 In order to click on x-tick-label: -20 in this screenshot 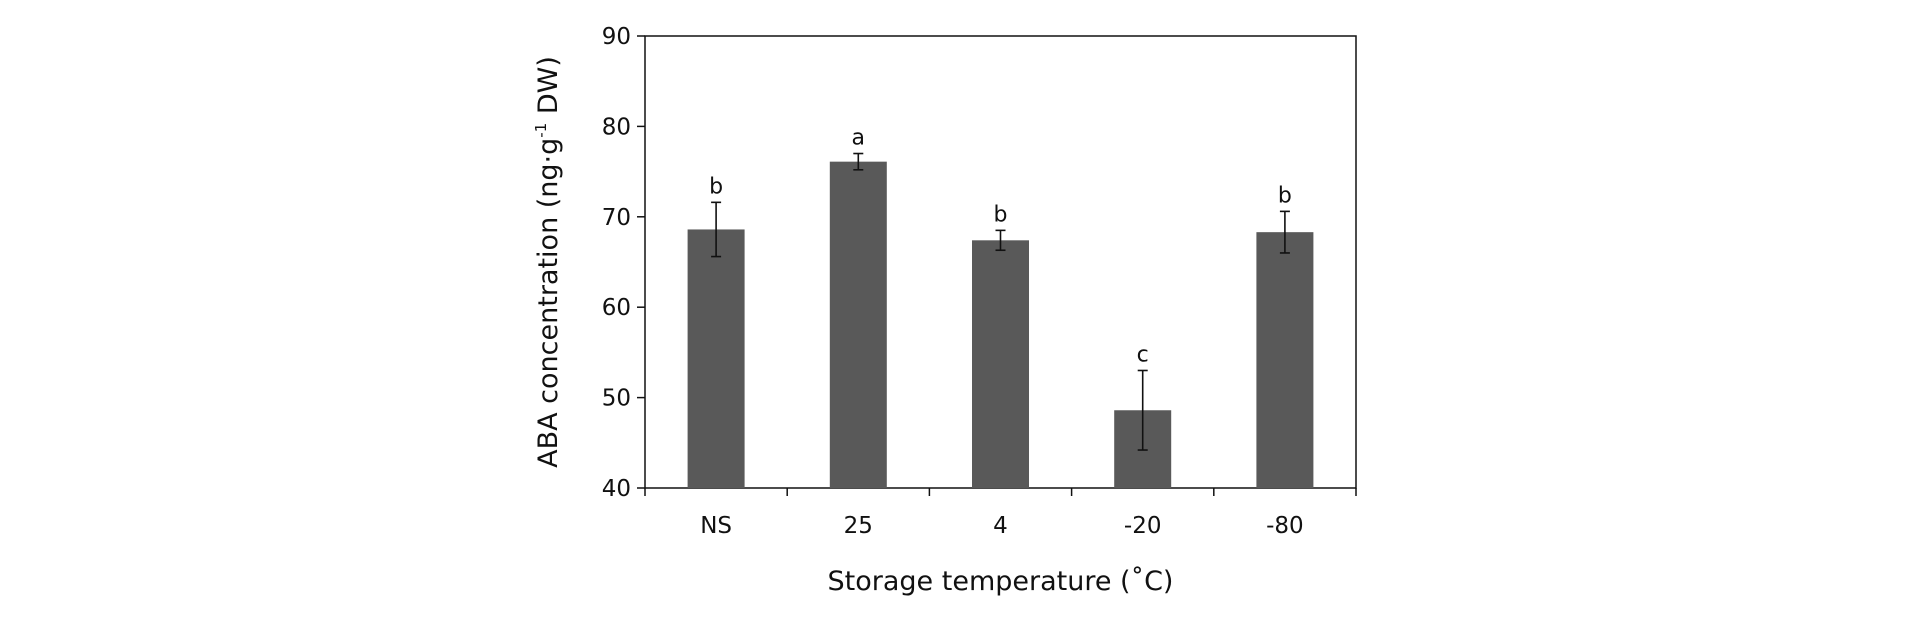, I will do `click(1143, 526)`.